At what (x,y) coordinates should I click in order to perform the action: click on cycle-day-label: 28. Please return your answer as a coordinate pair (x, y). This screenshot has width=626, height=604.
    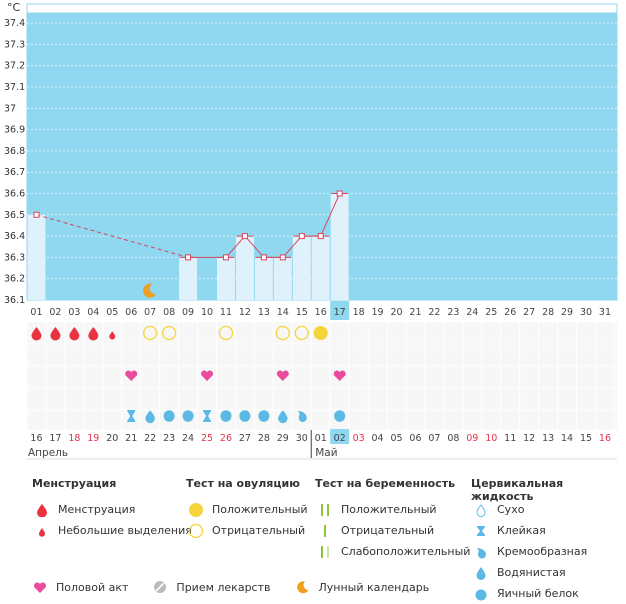
    Looking at the image, I should click on (548, 312).